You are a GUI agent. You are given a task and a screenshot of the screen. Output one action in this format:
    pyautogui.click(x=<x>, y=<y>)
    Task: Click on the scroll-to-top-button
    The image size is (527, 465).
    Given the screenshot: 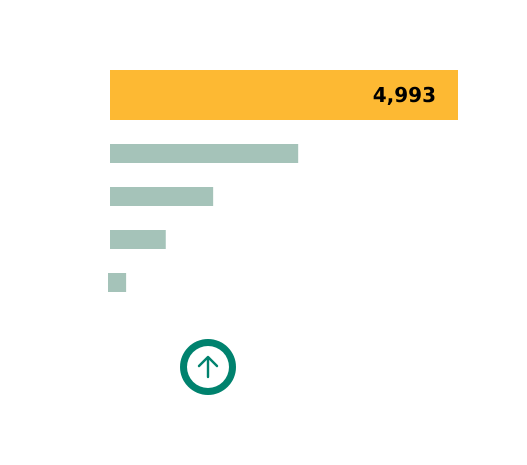 What is the action you would take?
    pyautogui.click(x=208, y=367)
    